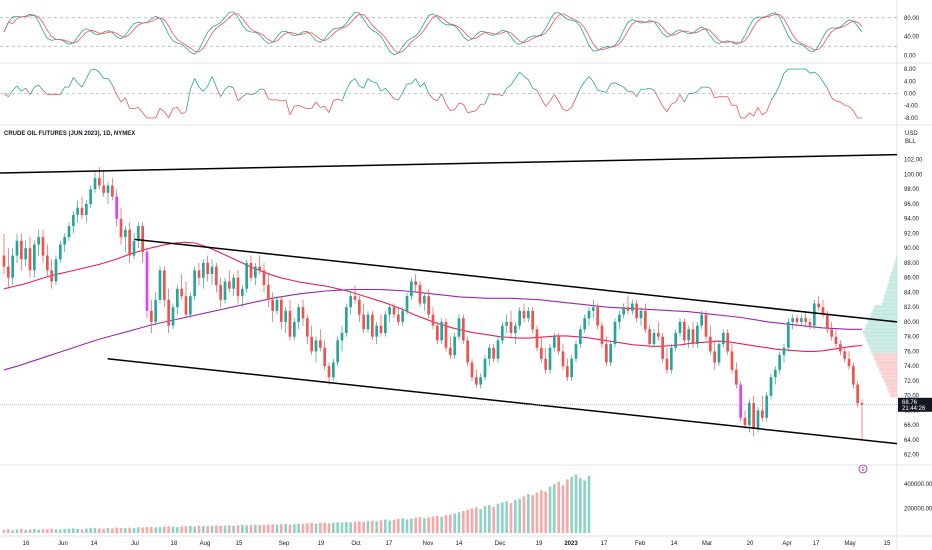 This screenshot has height=550, width=932. What do you see at coordinates (448, 93) in the screenshot?
I see `momentum-oscillator-pane` at bounding box center [448, 93].